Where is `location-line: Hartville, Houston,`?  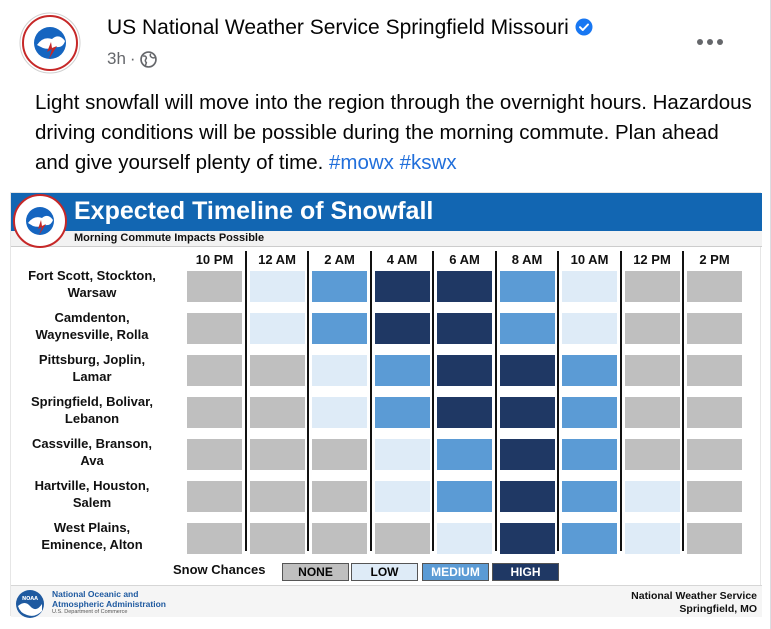 location-line: Hartville, Houston, is located at coordinates (92, 485).